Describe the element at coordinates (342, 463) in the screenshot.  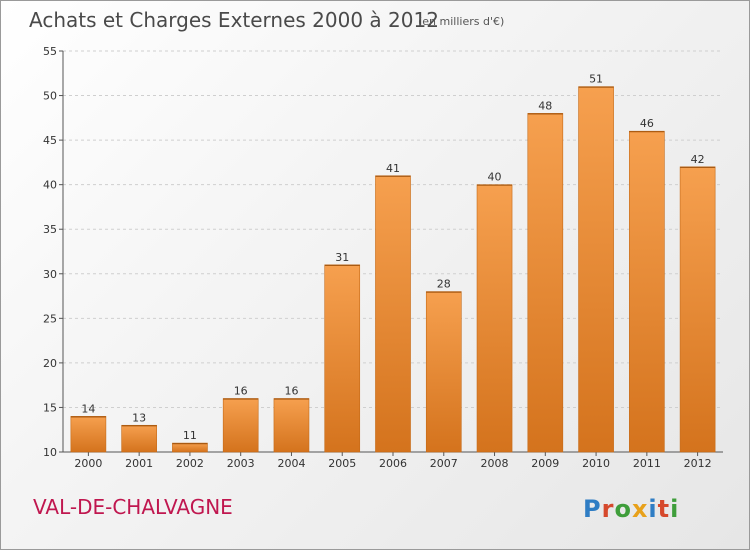
I see `x-tick-label: 2005` at that location.